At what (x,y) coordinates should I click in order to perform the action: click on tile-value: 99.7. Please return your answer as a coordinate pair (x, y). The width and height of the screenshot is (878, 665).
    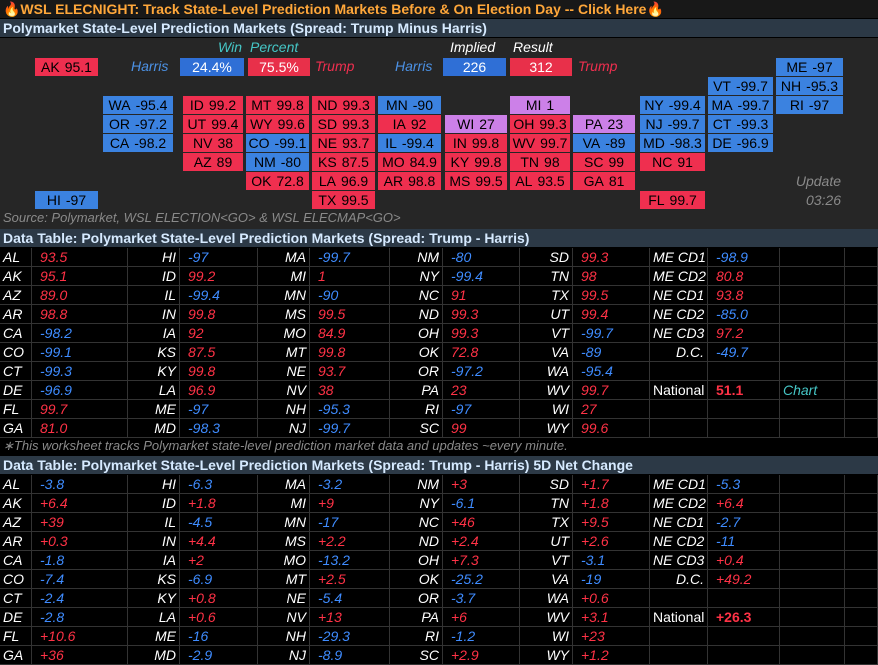
    Looking at the image, I should click on (683, 200).